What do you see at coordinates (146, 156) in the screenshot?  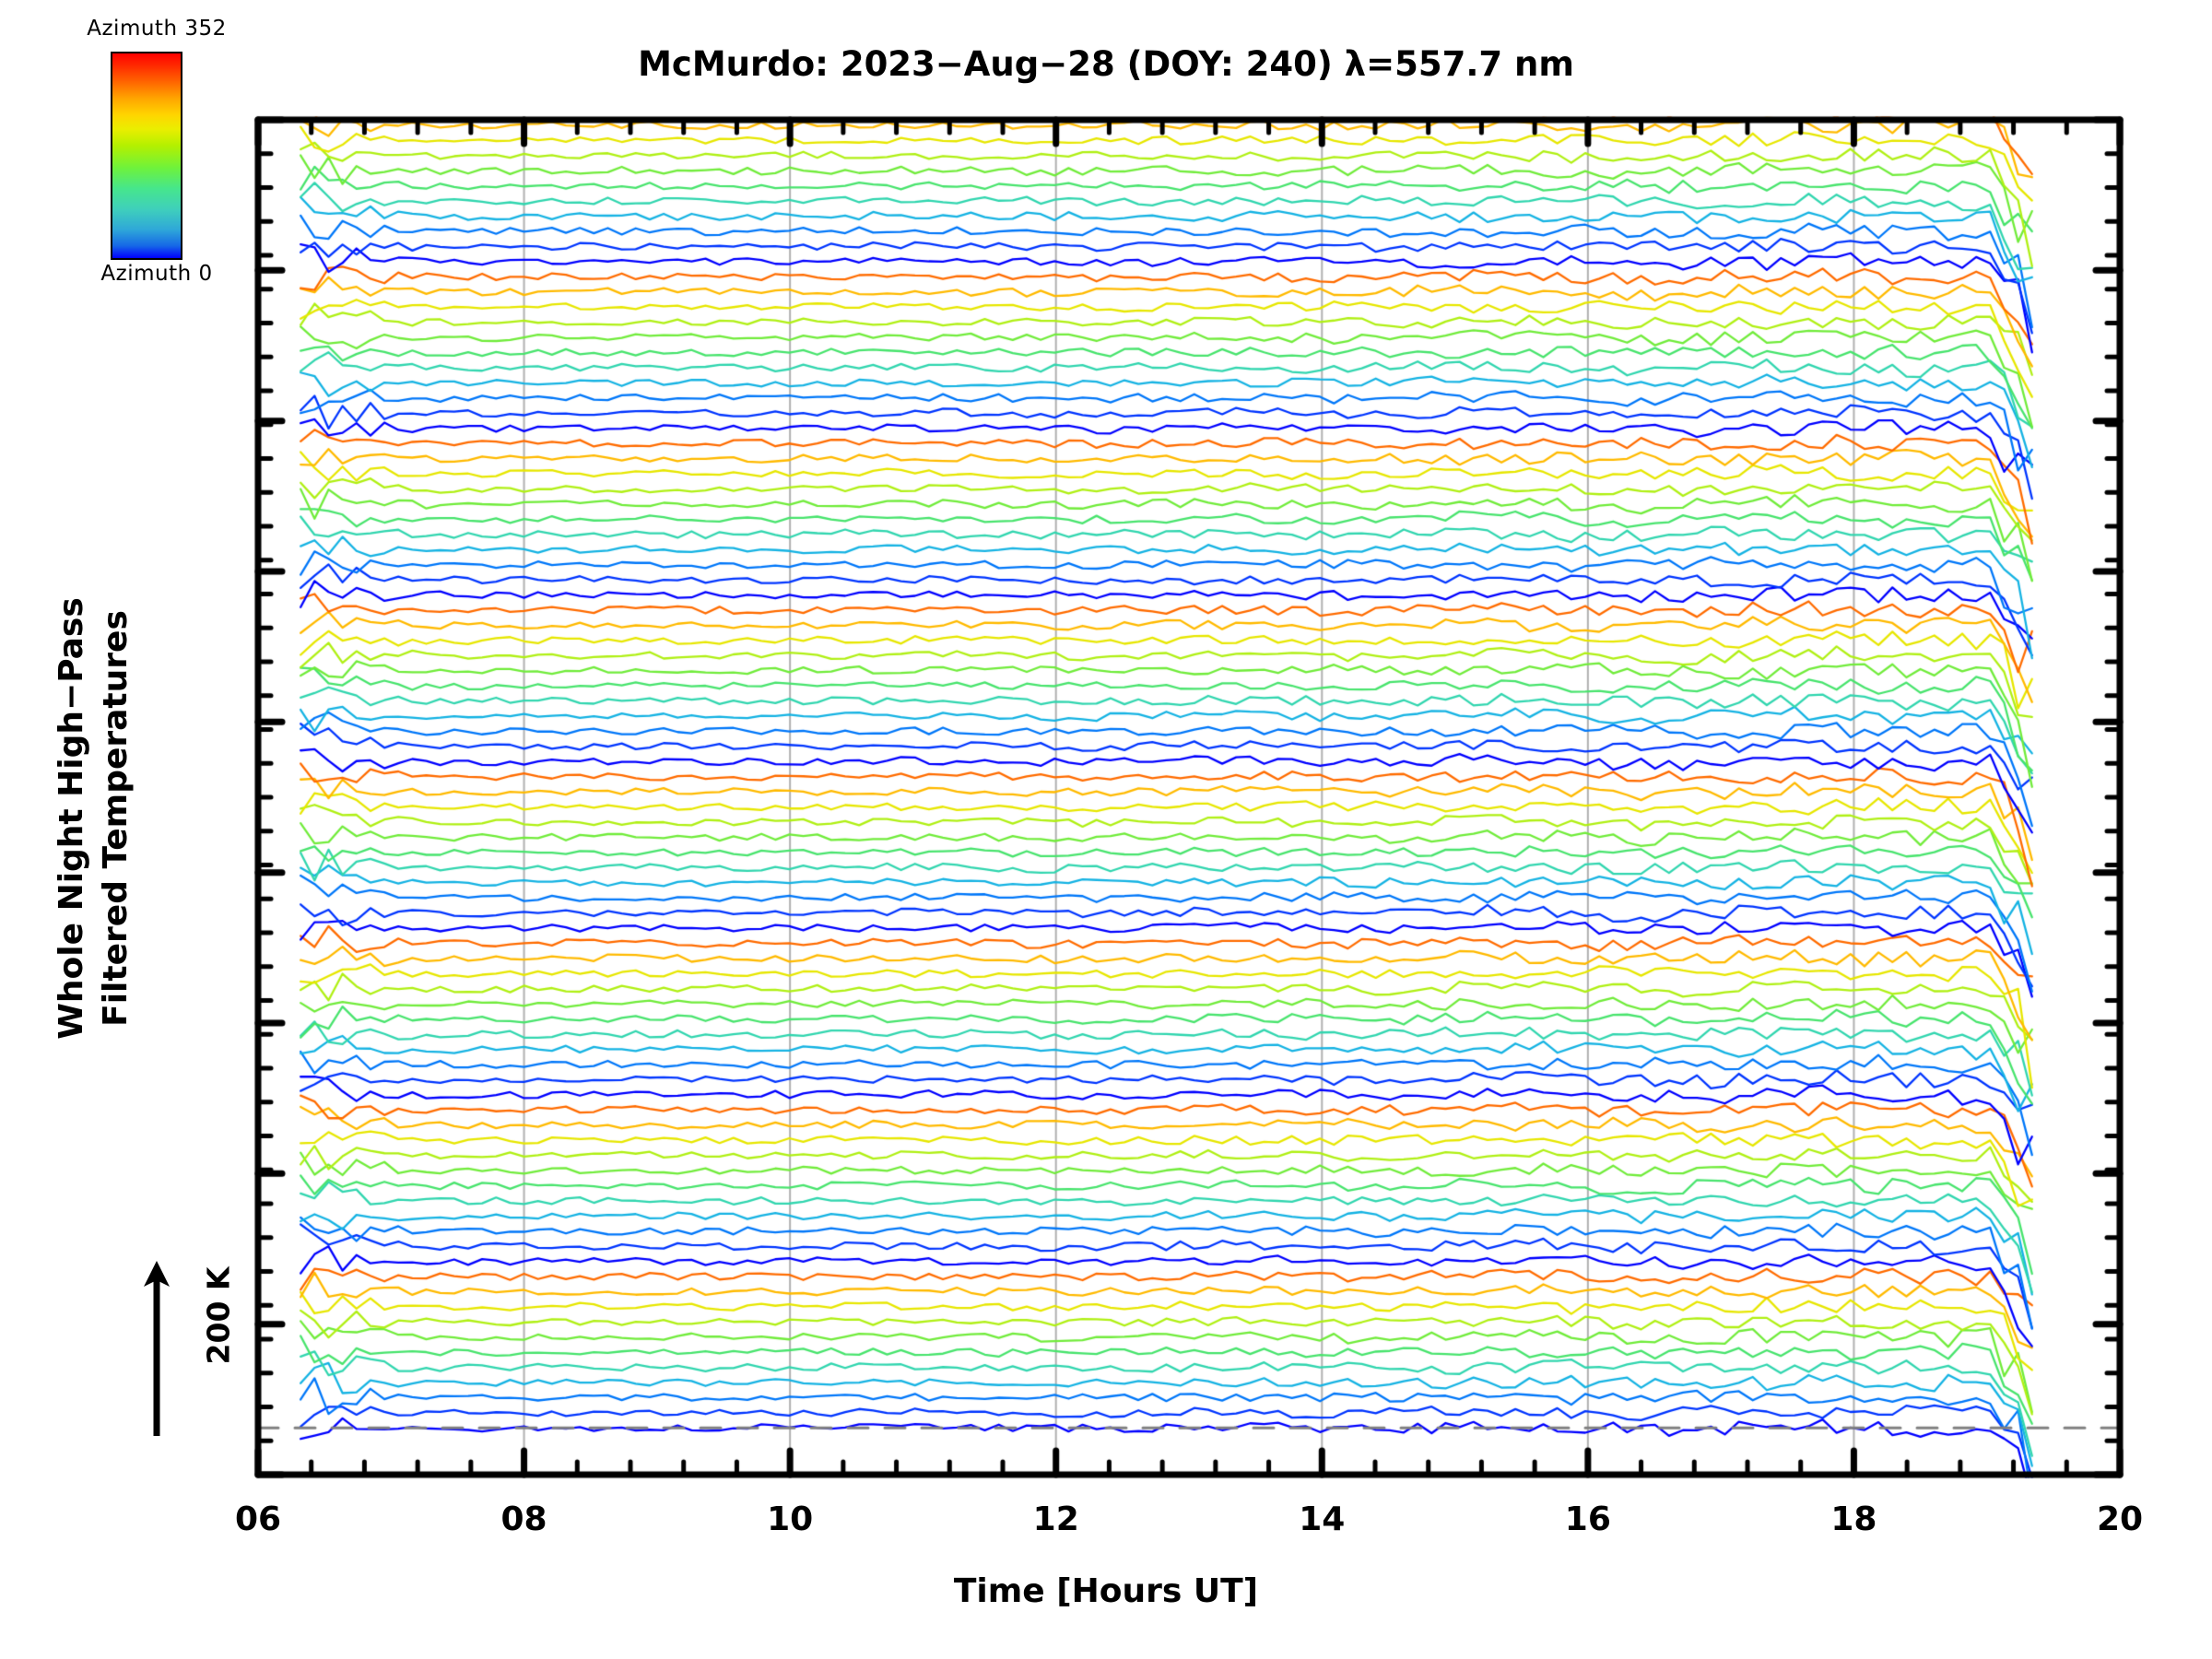 I see `azimuth-colorbar` at bounding box center [146, 156].